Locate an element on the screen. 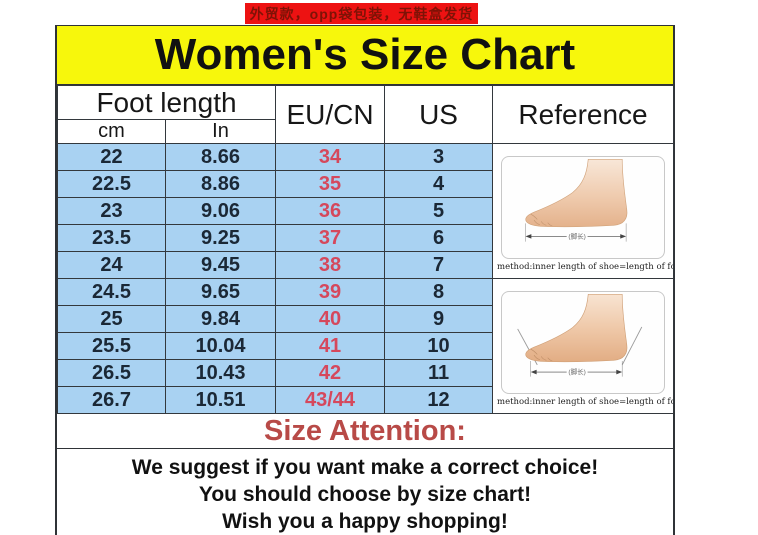  page-title: Women's Size Chart is located at coordinates (365, 54).